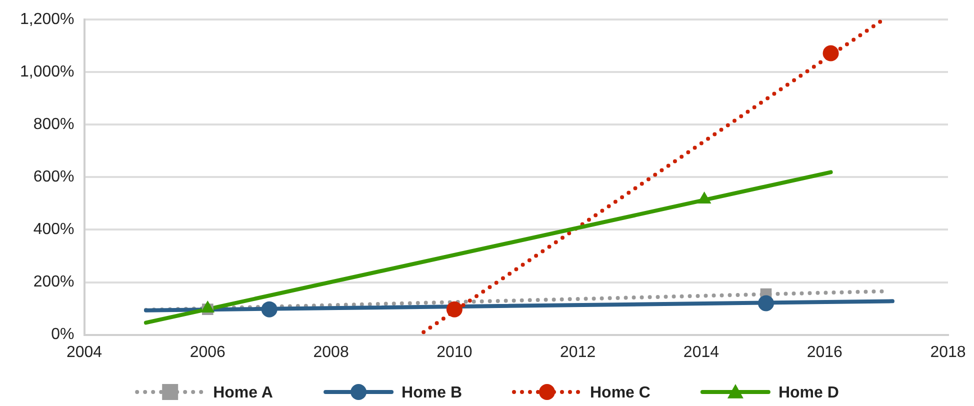 This screenshot has height=406, width=974. Describe the element at coordinates (824, 352) in the screenshot. I see `x-tick-label: 2016` at that location.